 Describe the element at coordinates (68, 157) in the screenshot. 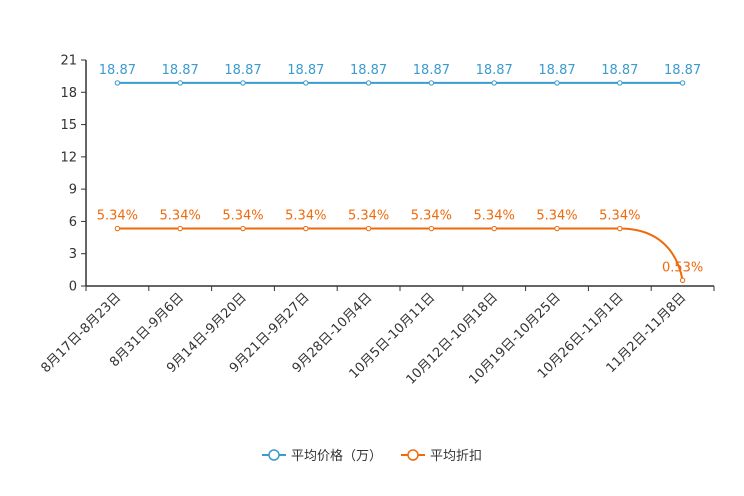

I see `y-tick-label: 12` at that location.